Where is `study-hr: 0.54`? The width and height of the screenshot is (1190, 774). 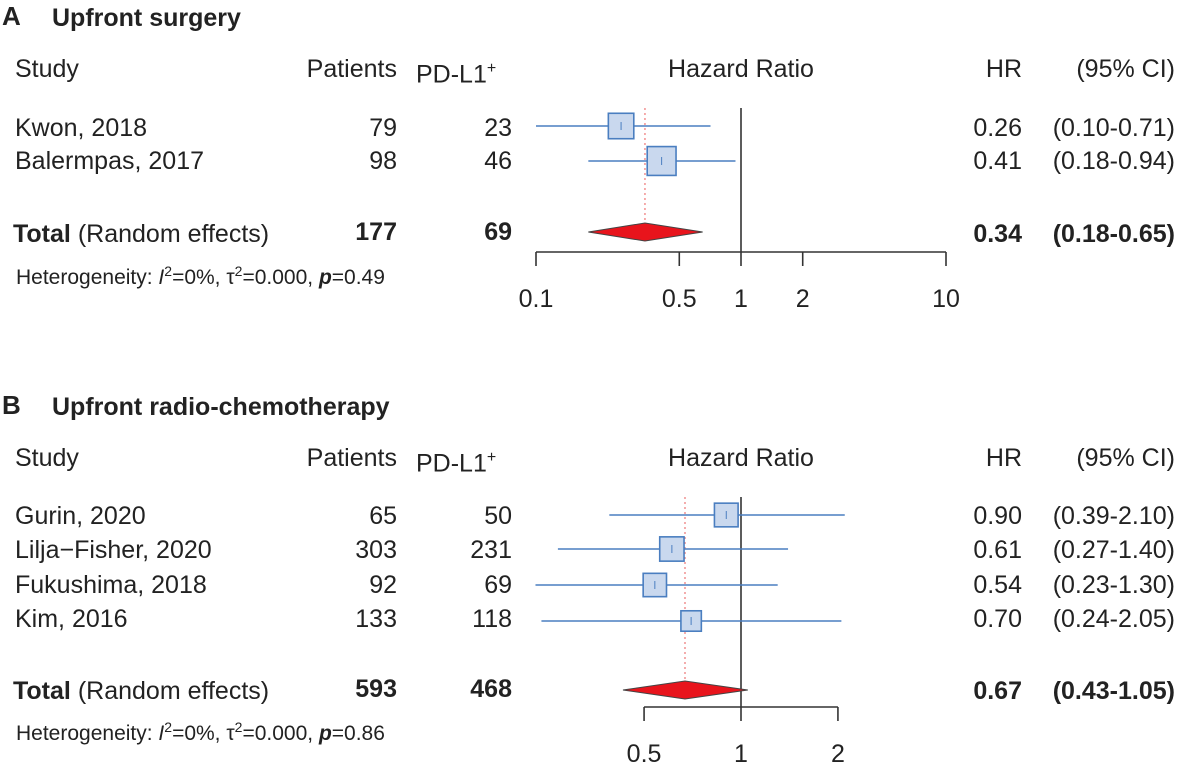 study-hr: 0.54 is located at coordinates (997, 585).